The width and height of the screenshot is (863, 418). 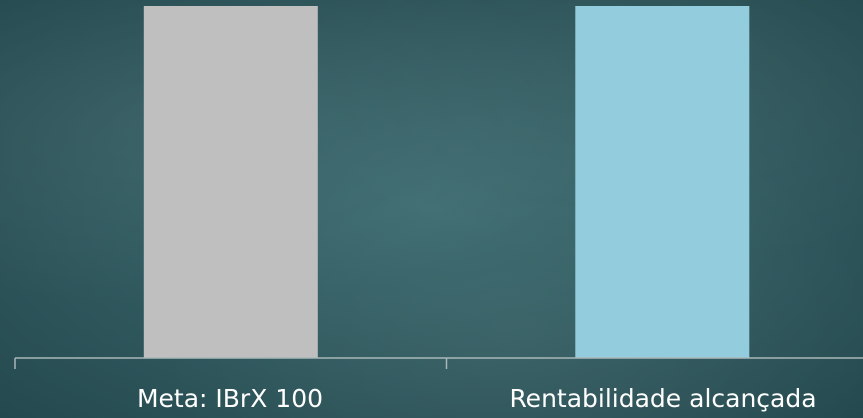 What do you see at coordinates (662, 398) in the screenshot?
I see `x-tick-label-rentabilidade-alcancada: Rentabilidade alcançada` at bounding box center [662, 398].